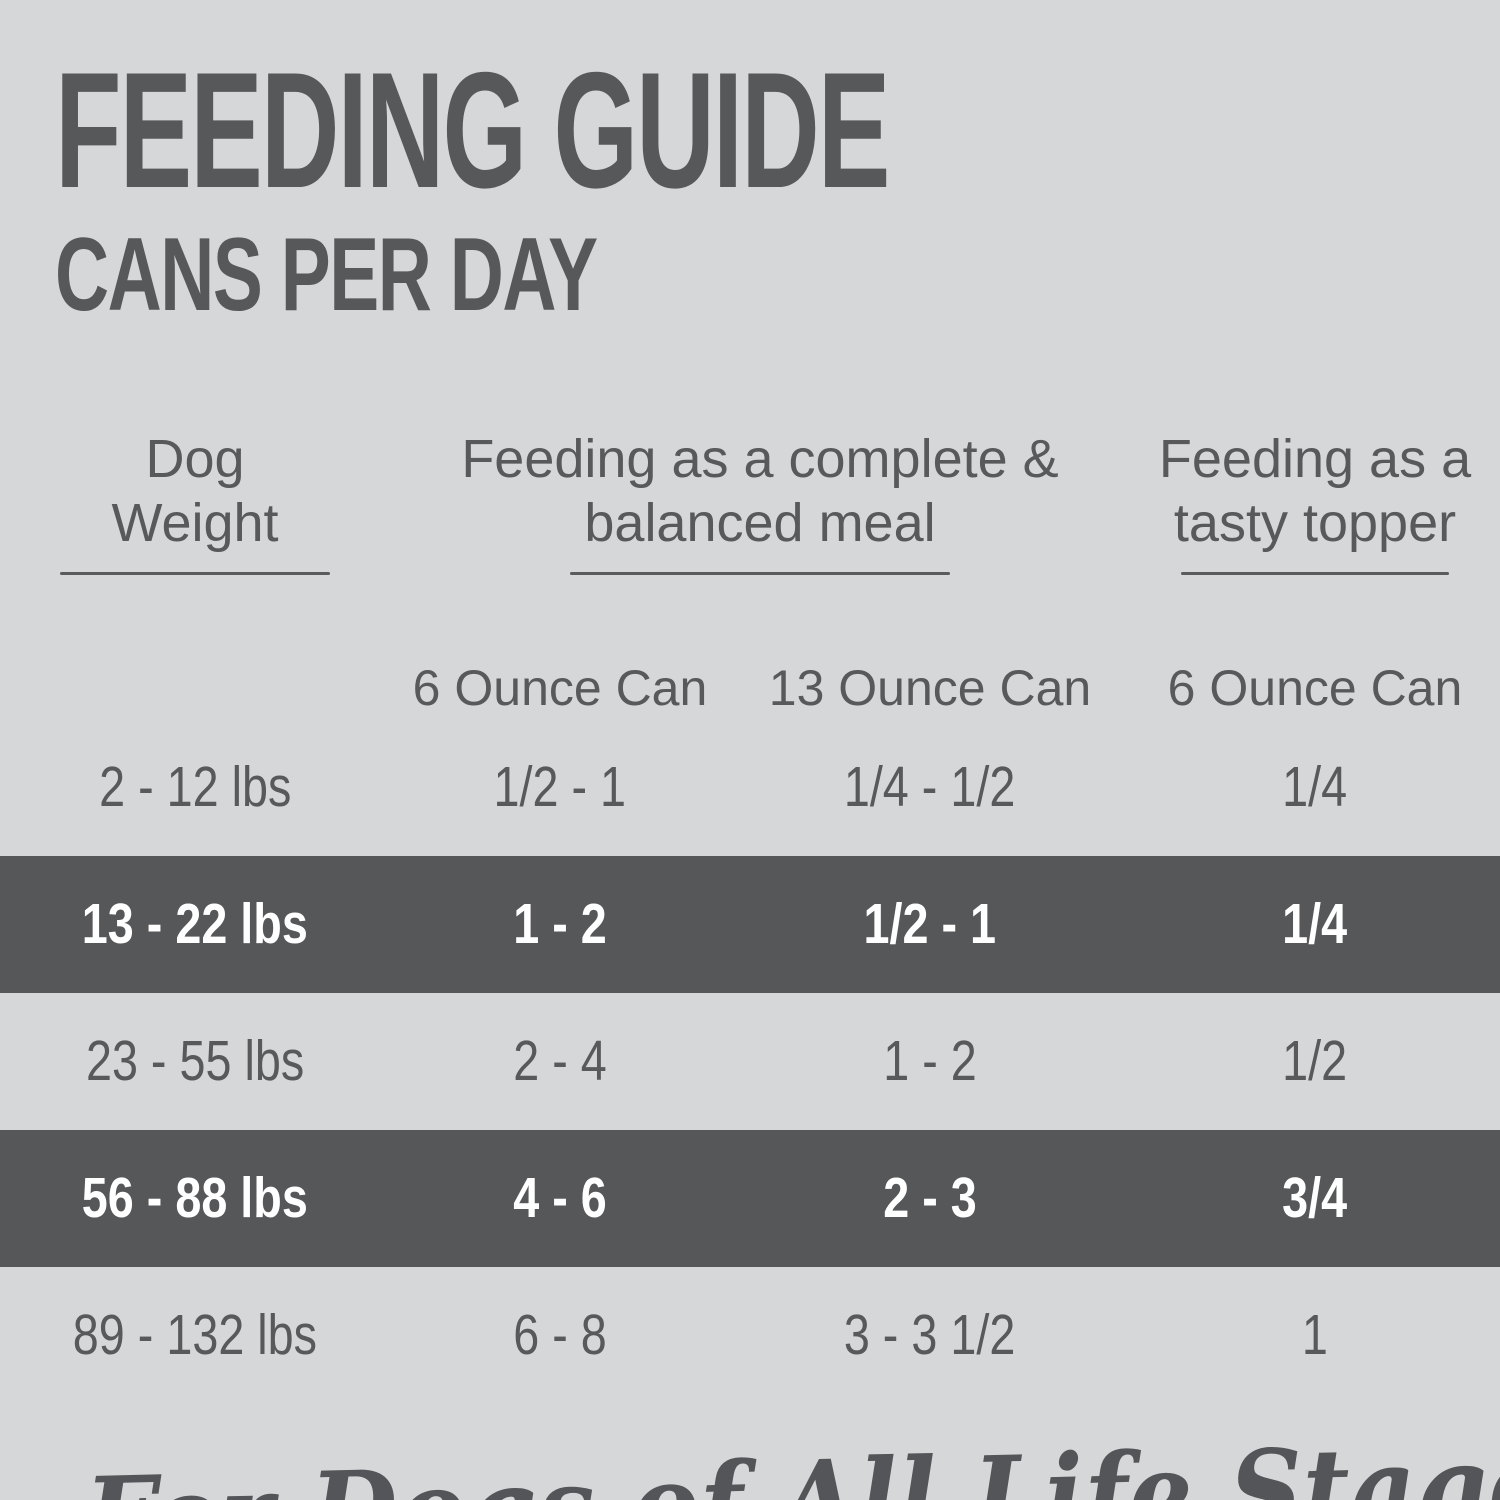 This screenshot has width=1500, height=1500. What do you see at coordinates (750, 1335) in the screenshot?
I see `table-row: 89 - 132 lbs 6 - 8 3 - 3 1/2 1` at bounding box center [750, 1335].